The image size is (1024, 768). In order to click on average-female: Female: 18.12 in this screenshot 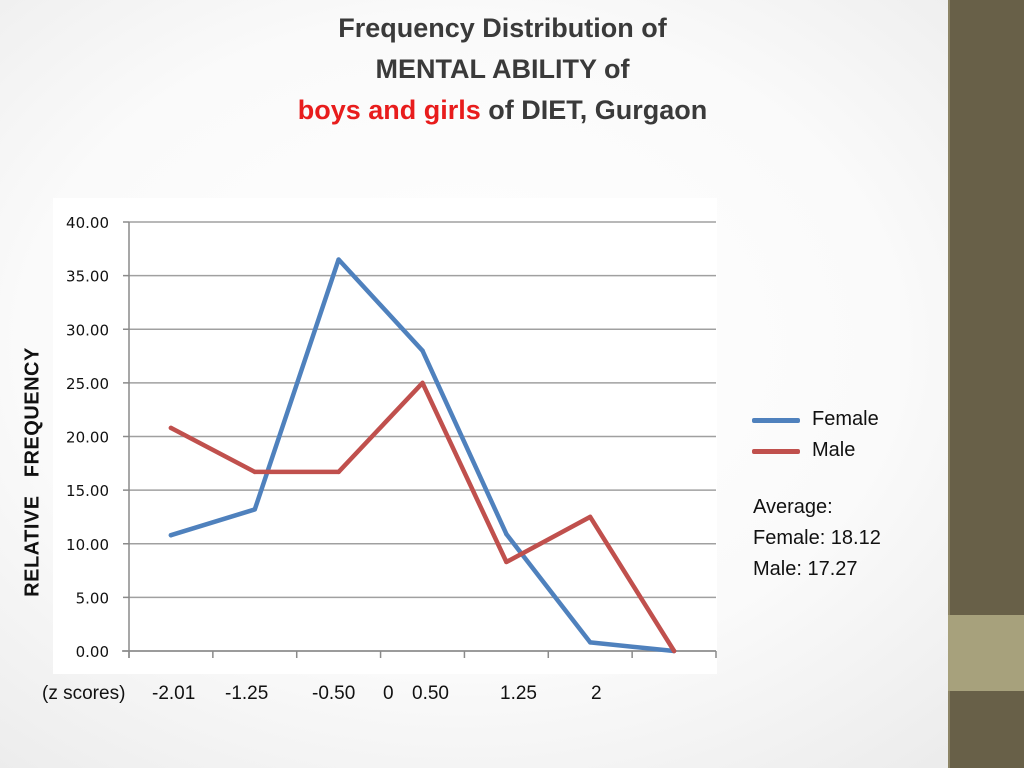, I will do `click(817, 538)`.